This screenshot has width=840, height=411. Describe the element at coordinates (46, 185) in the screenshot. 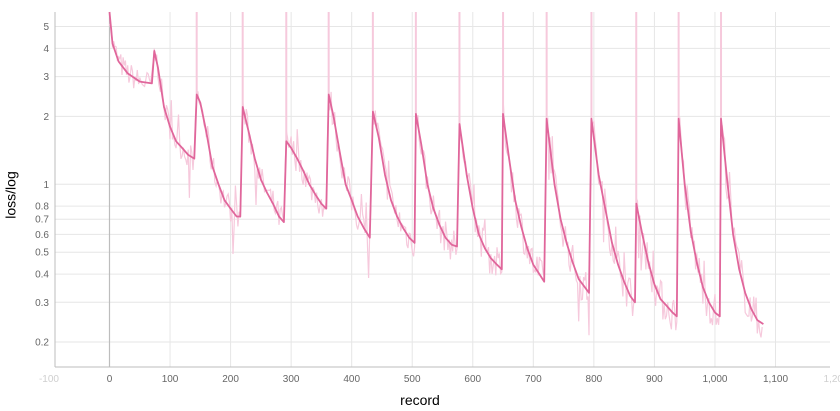

I see `y-tick-label: 1` at that location.